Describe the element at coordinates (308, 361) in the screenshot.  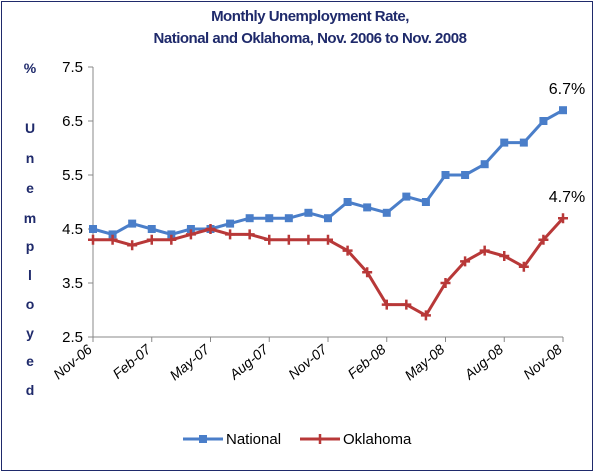
I see `x-tick-label: Nov-07` at that location.